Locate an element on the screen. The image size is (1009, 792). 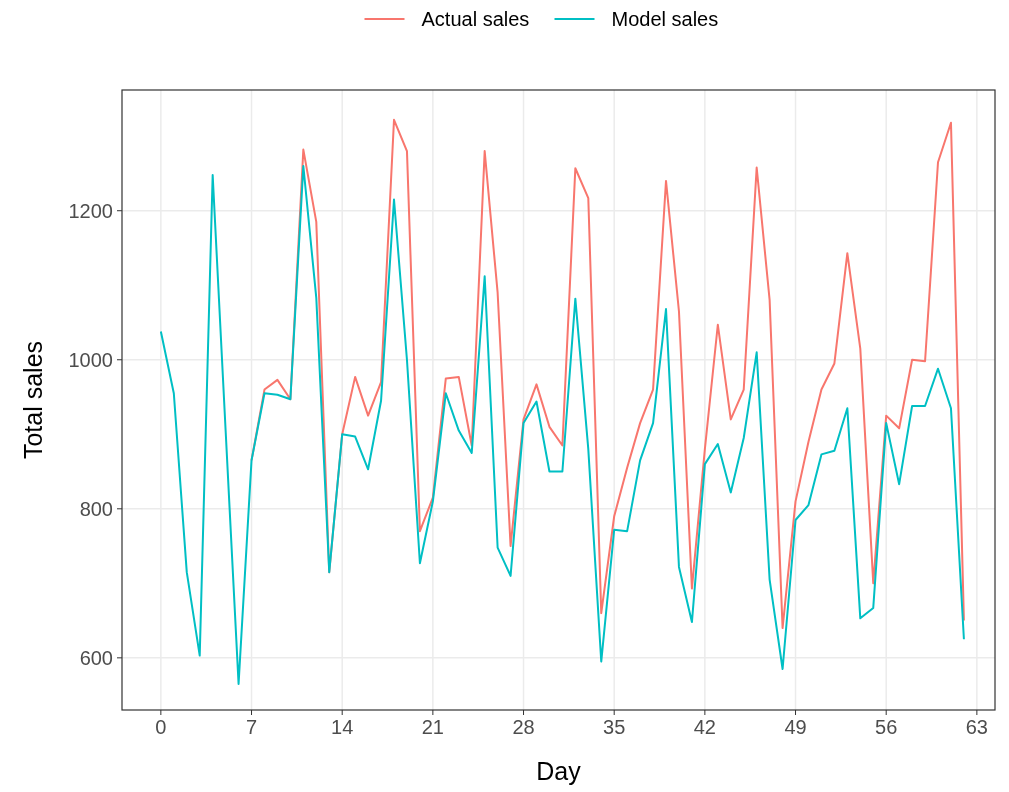
y-tick-label: 600 is located at coordinates (96, 657).